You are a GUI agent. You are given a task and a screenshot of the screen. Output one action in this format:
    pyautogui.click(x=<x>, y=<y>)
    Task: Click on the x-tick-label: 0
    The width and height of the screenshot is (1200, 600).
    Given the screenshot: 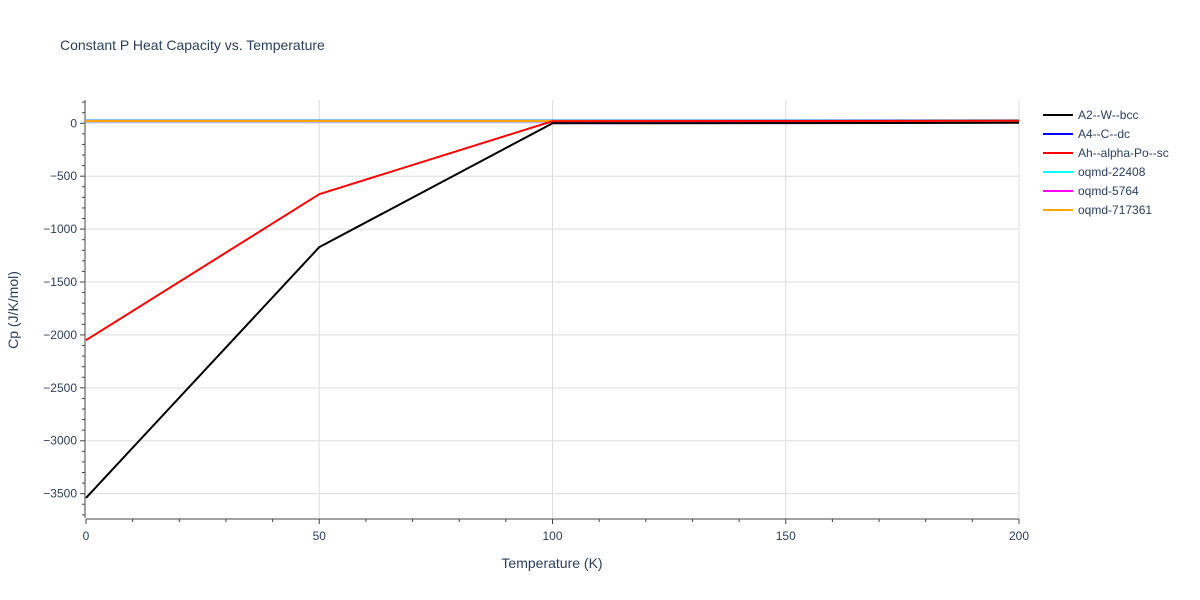 What is the action you would take?
    pyautogui.click(x=86, y=536)
    